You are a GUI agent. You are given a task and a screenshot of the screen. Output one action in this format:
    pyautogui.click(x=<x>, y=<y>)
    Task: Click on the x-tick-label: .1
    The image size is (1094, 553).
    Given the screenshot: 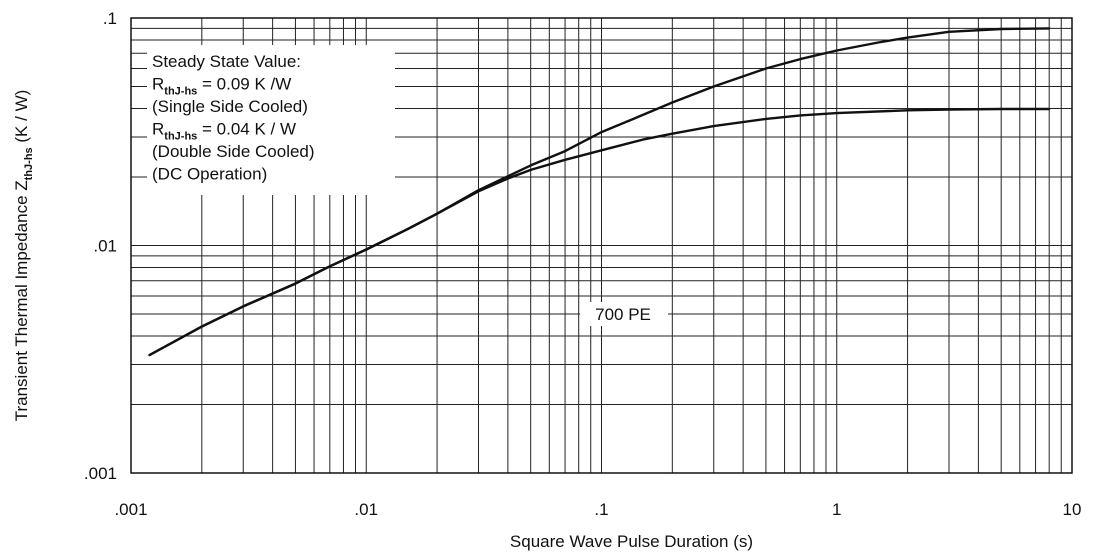 What is the action you would take?
    pyautogui.click(x=601, y=509)
    